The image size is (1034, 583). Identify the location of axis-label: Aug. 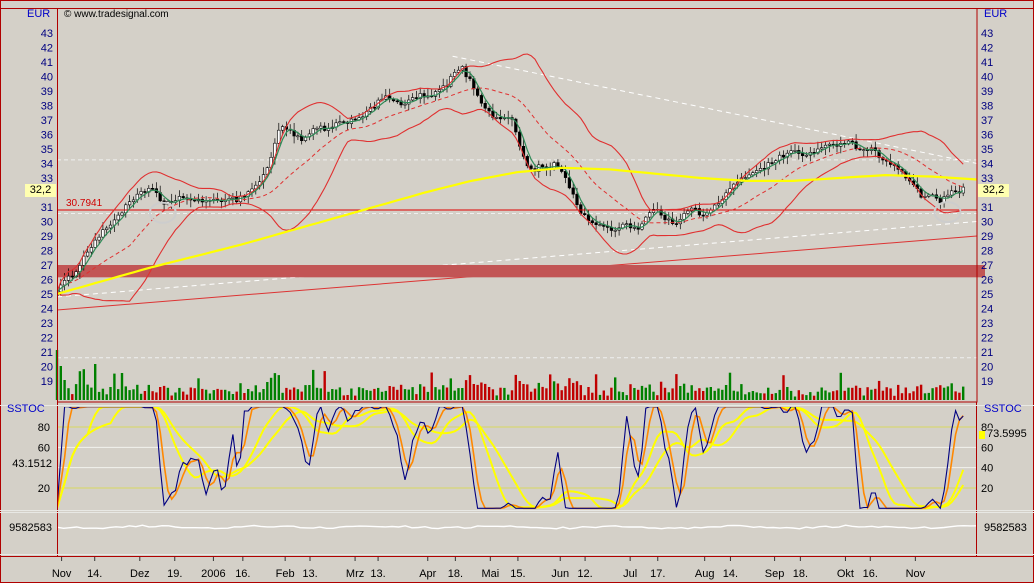
(705, 574).